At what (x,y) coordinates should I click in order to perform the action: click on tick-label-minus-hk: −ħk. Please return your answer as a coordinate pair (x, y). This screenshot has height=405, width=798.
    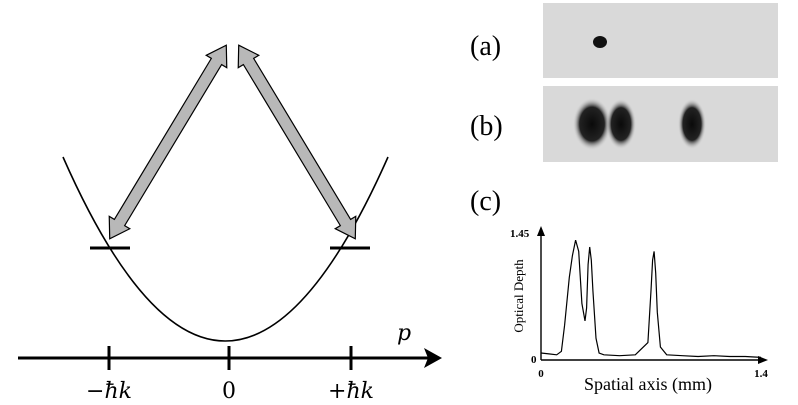
    Looking at the image, I should click on (109, 391).